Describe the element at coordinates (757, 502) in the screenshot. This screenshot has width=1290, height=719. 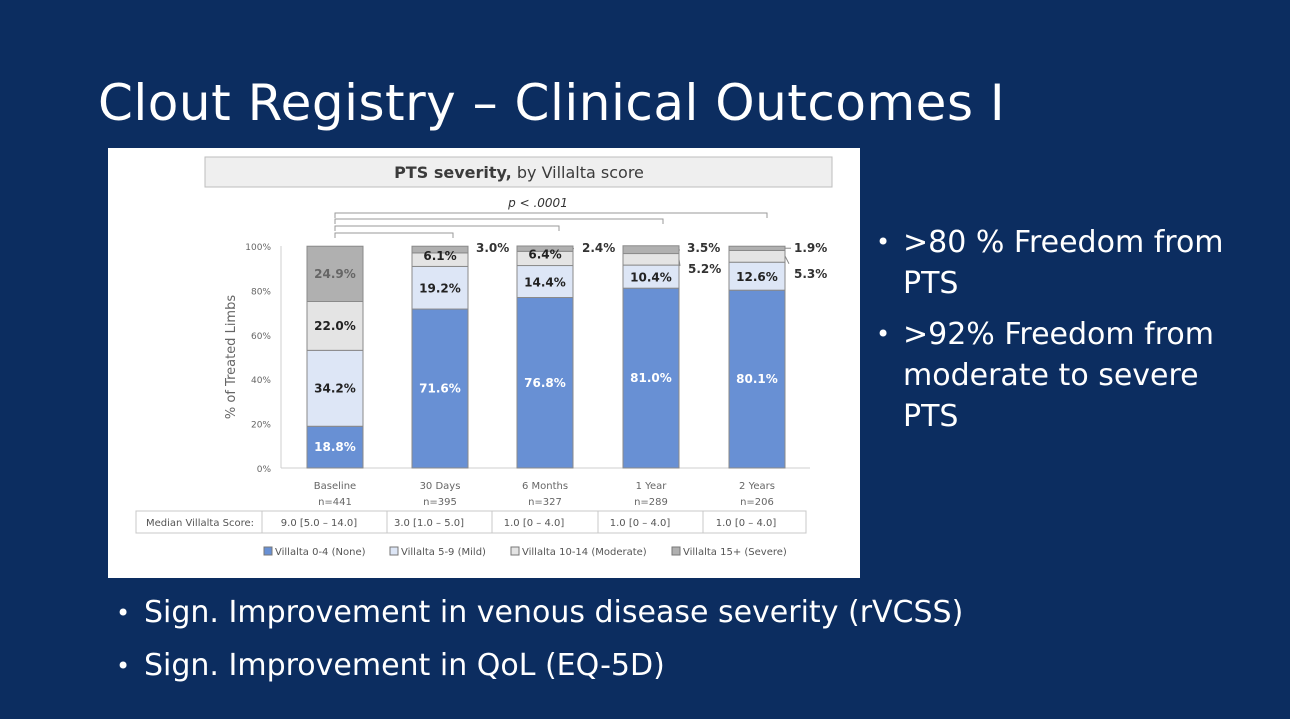
I see `x-n-label: n=206` at that location.